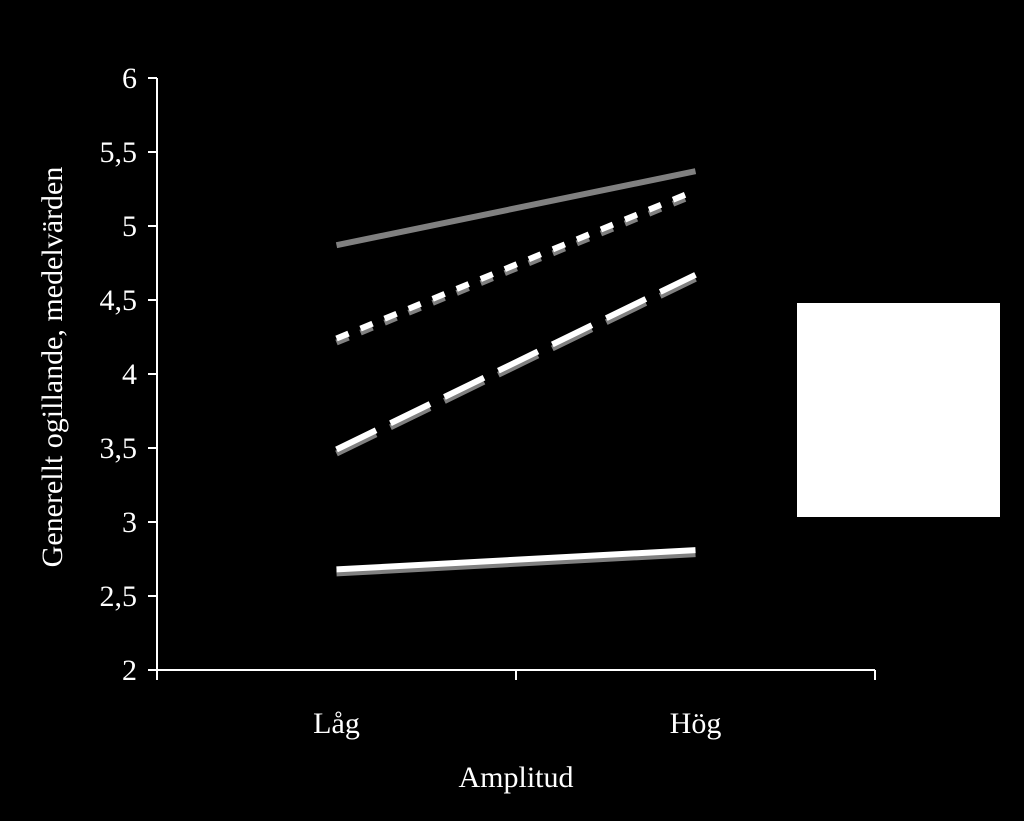 Image resolution: width=1024 pixels, height=821 pixels. Describe the element at coordinates (696, 723) in the screenshot. I see `x-tick-label: Hög` at that location.